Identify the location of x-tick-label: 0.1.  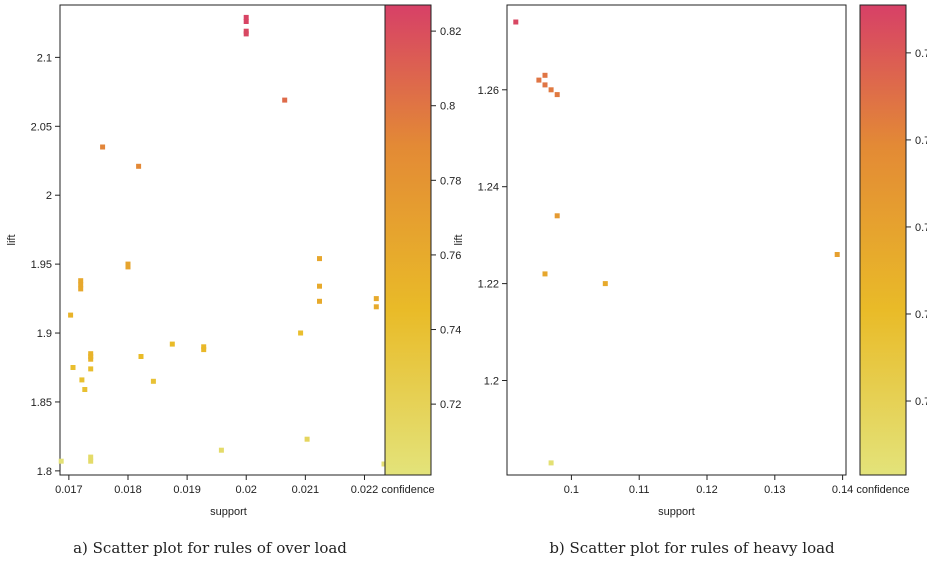
(571, 490).